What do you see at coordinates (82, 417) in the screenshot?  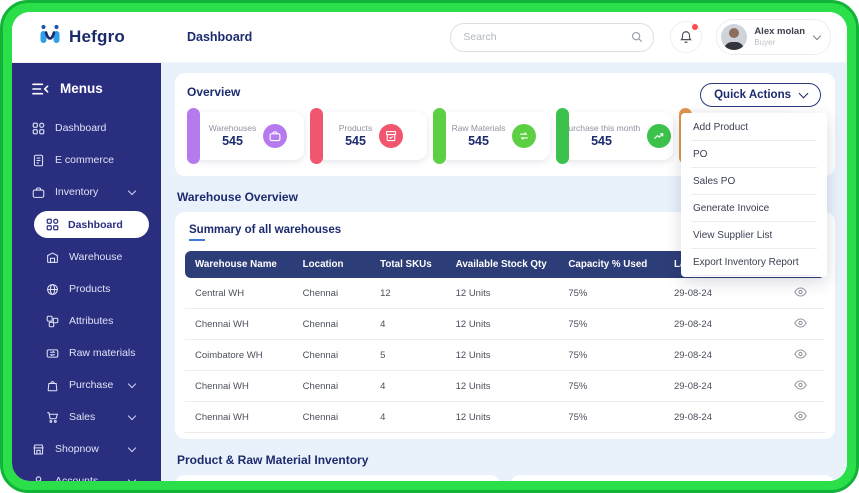 I see `sidebar-subitem-label: Sales` at bounding box center [82, 417].